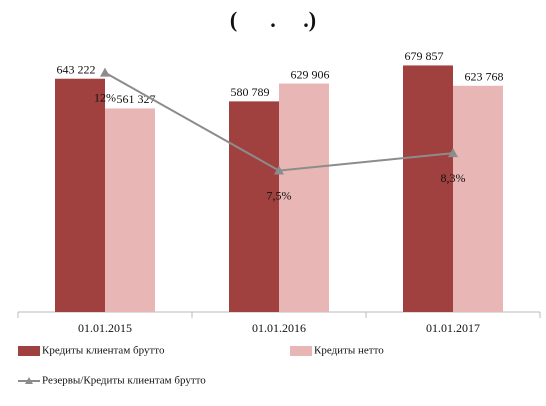  Describe the element at coordinates (76, 69) in the screenshot. I see `data-label: 643 222` at that location.